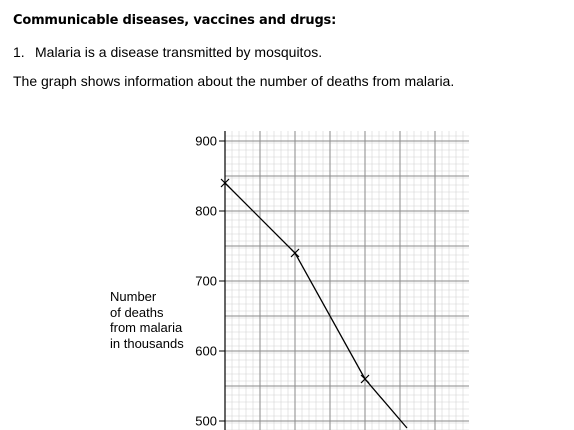  I want to click on y-tick-label: 600, so click(206, 351).